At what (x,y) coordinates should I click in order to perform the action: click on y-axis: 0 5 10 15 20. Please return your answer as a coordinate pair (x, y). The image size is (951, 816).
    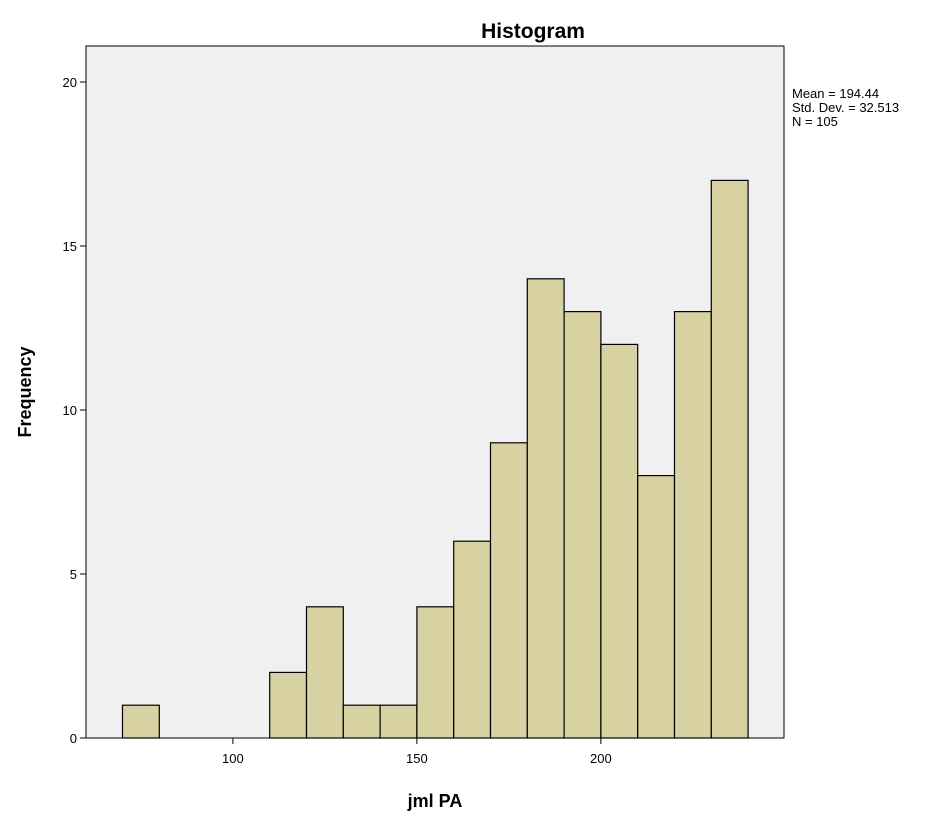
    Looking at the image, I should click on (74, 410).